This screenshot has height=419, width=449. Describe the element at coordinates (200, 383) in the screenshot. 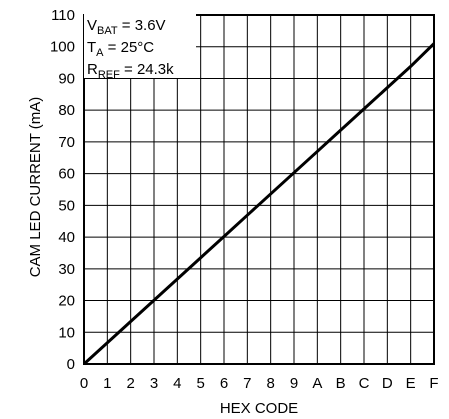

I see `x-tick-label: 5` at that location.